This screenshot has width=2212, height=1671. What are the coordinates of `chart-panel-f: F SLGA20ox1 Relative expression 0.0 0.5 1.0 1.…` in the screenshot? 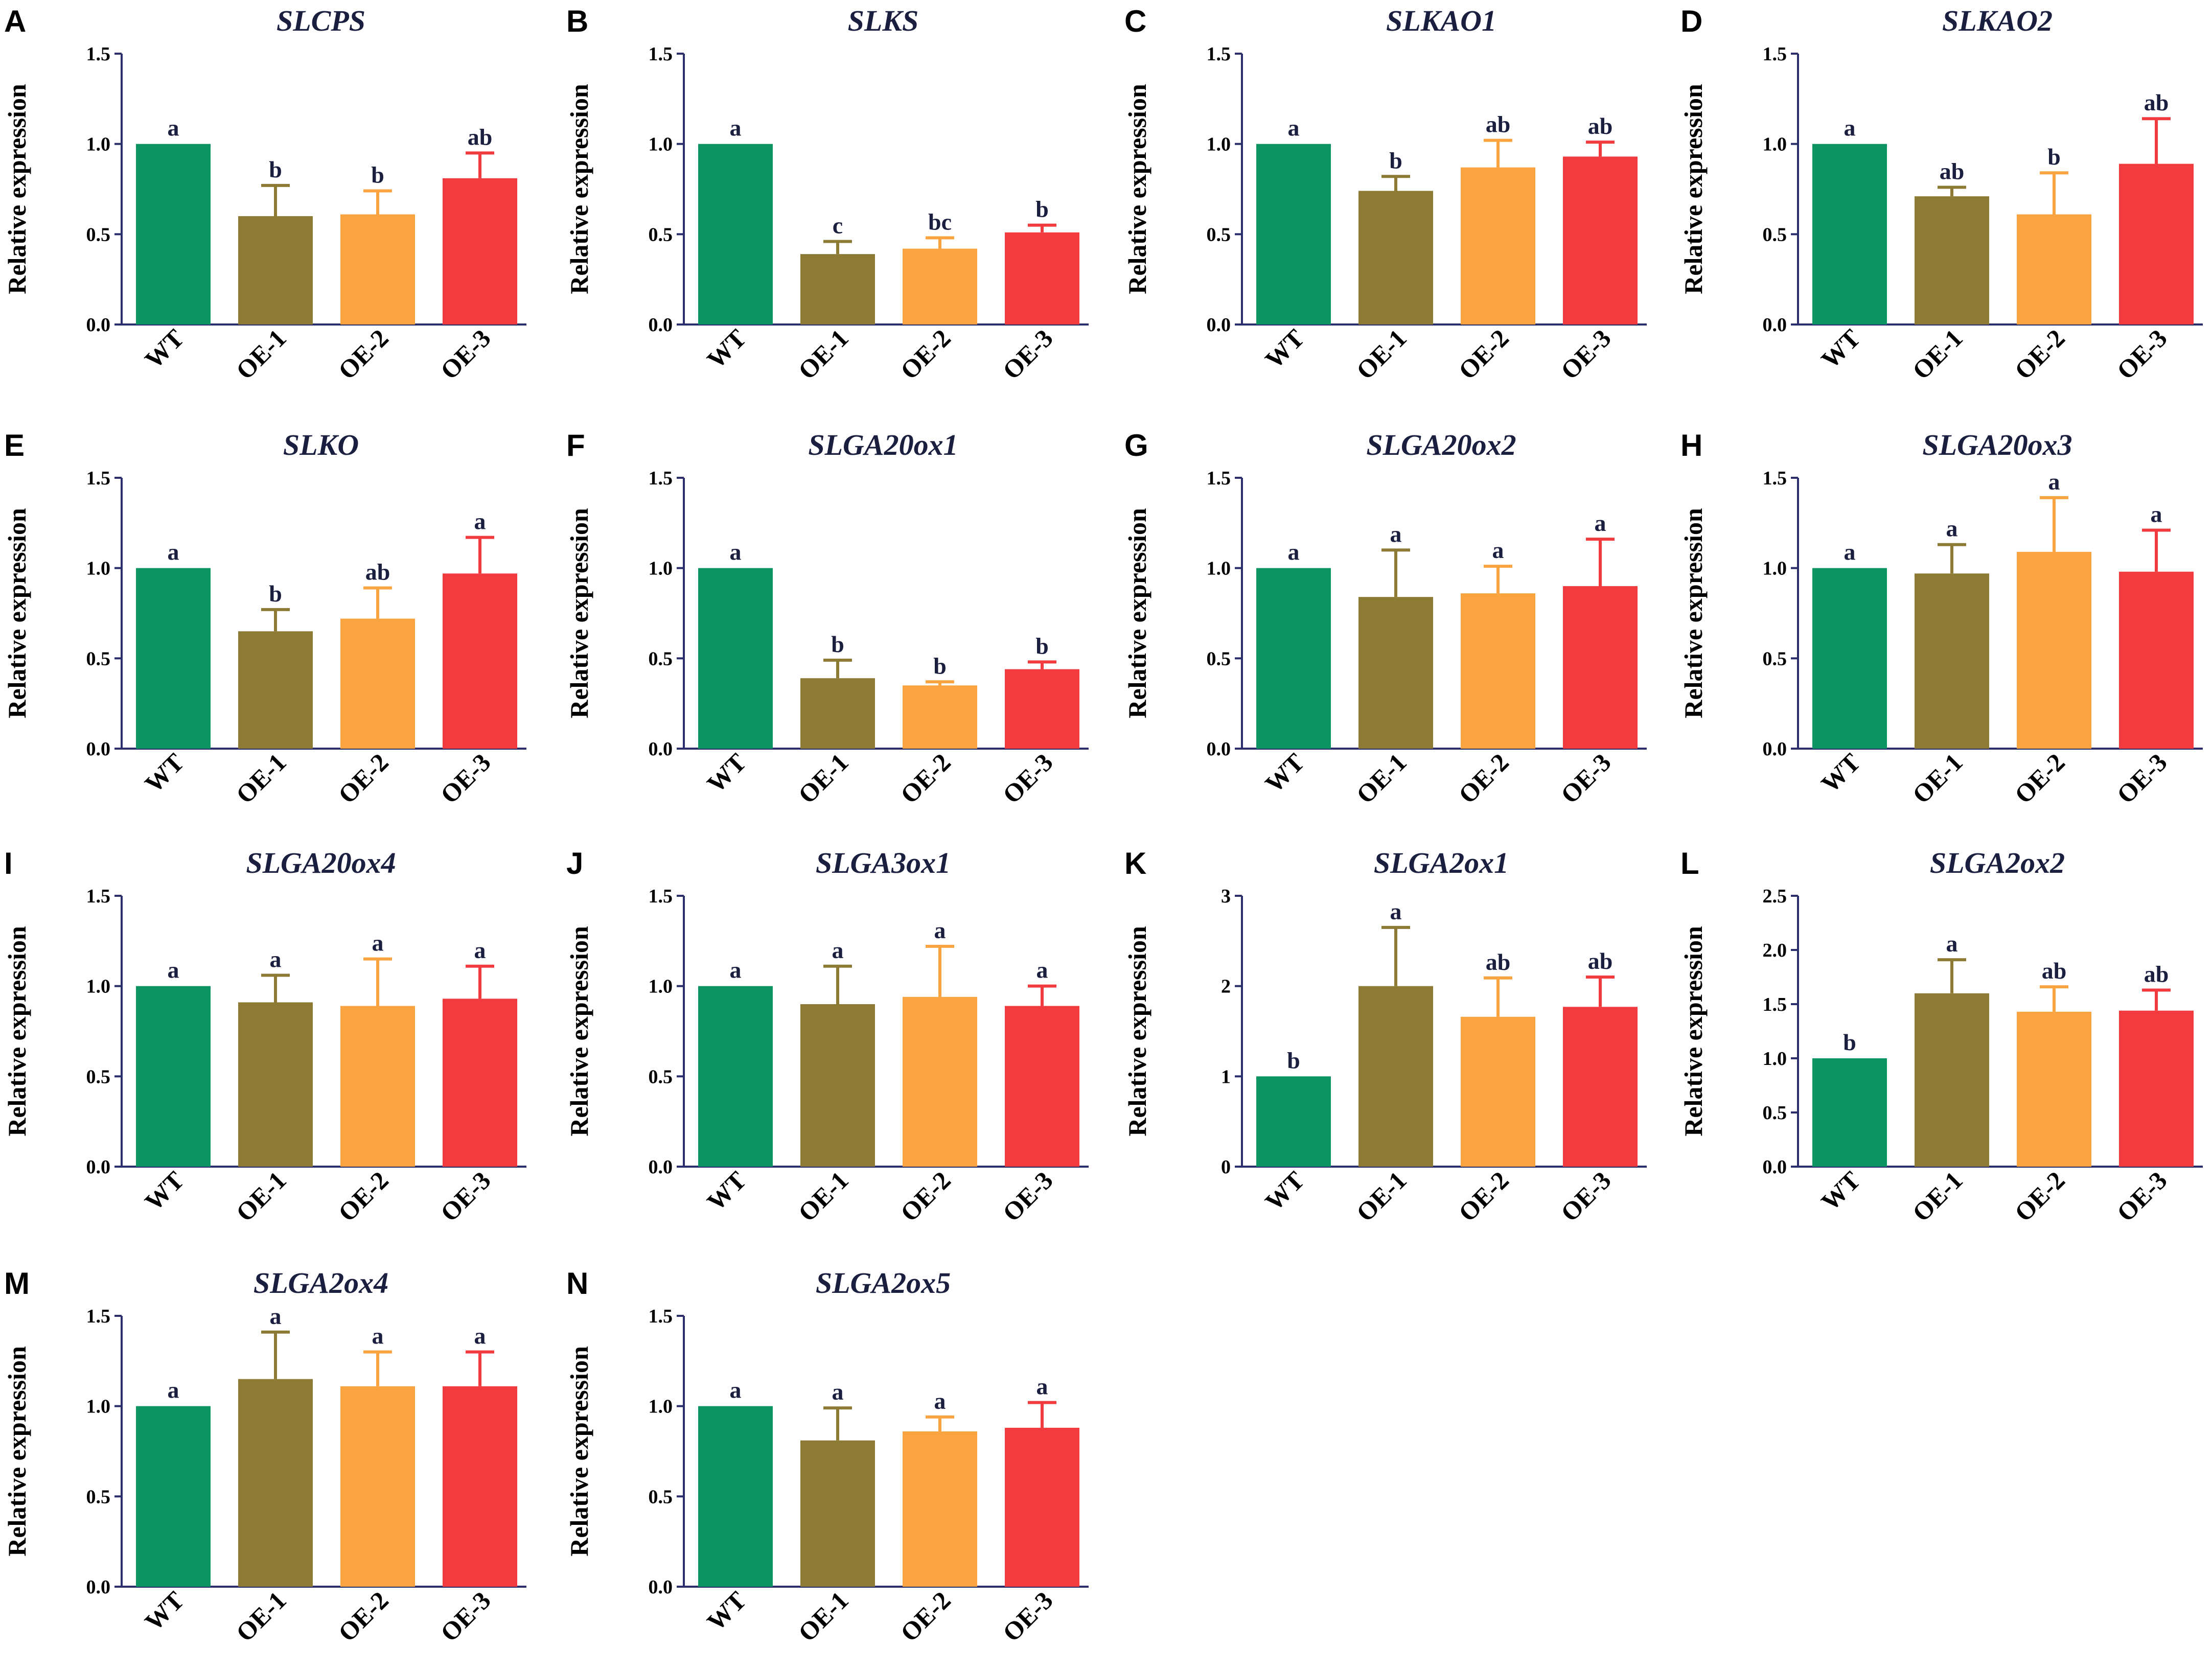 It's located at (827, 618).